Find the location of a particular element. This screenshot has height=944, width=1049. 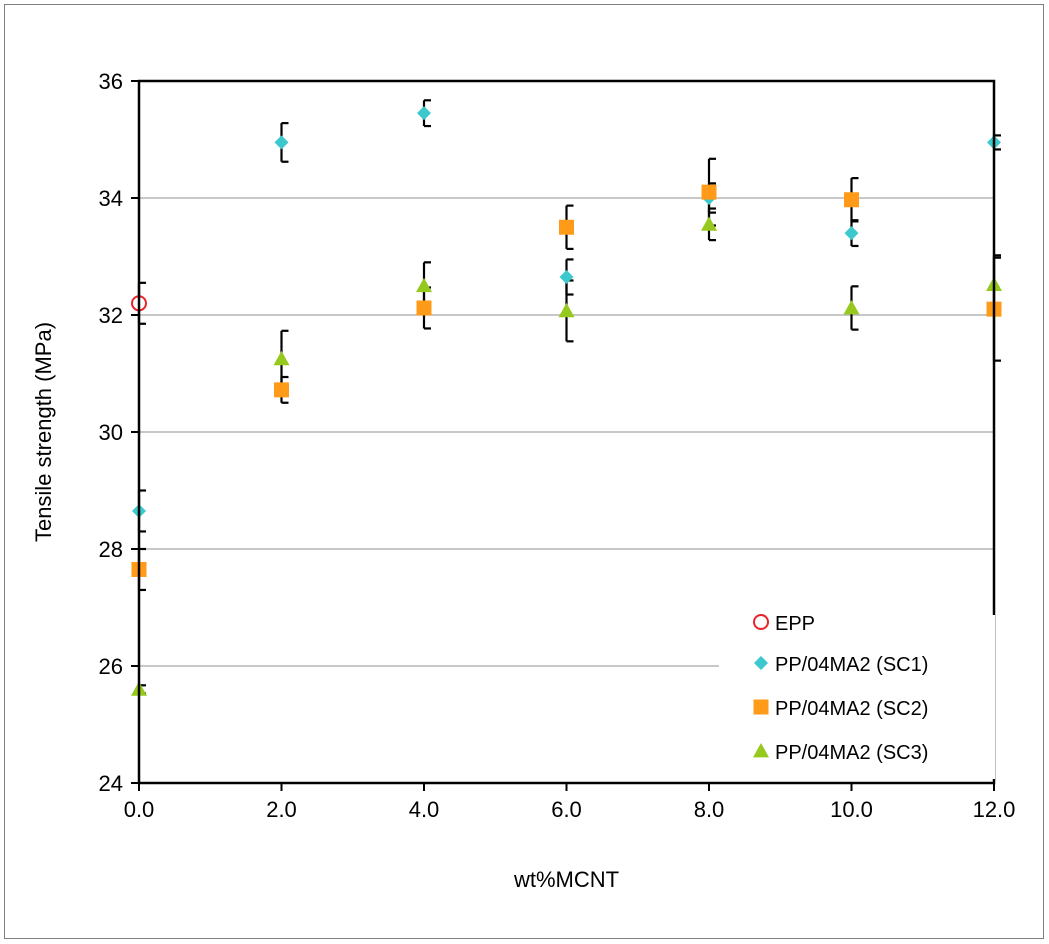

x-tick-label: 4.0 is located at coordinates (424, 809).